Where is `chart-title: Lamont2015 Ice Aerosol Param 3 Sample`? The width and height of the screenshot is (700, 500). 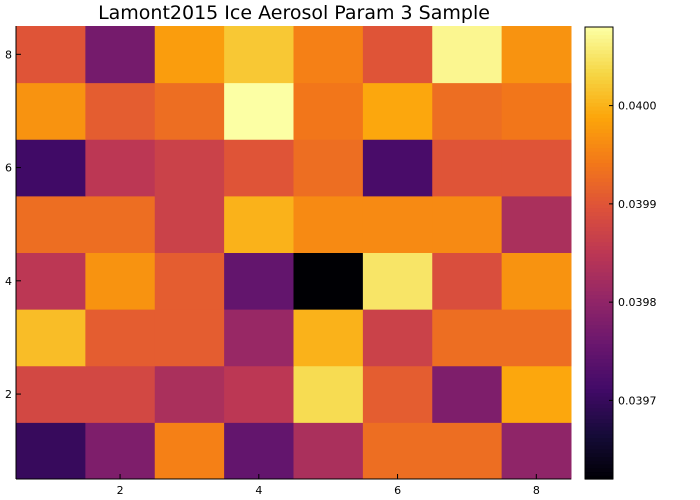
chart-title: Lamont2015 Ice Aerosol Param 3 Sample is located at coordinates (294, 13).